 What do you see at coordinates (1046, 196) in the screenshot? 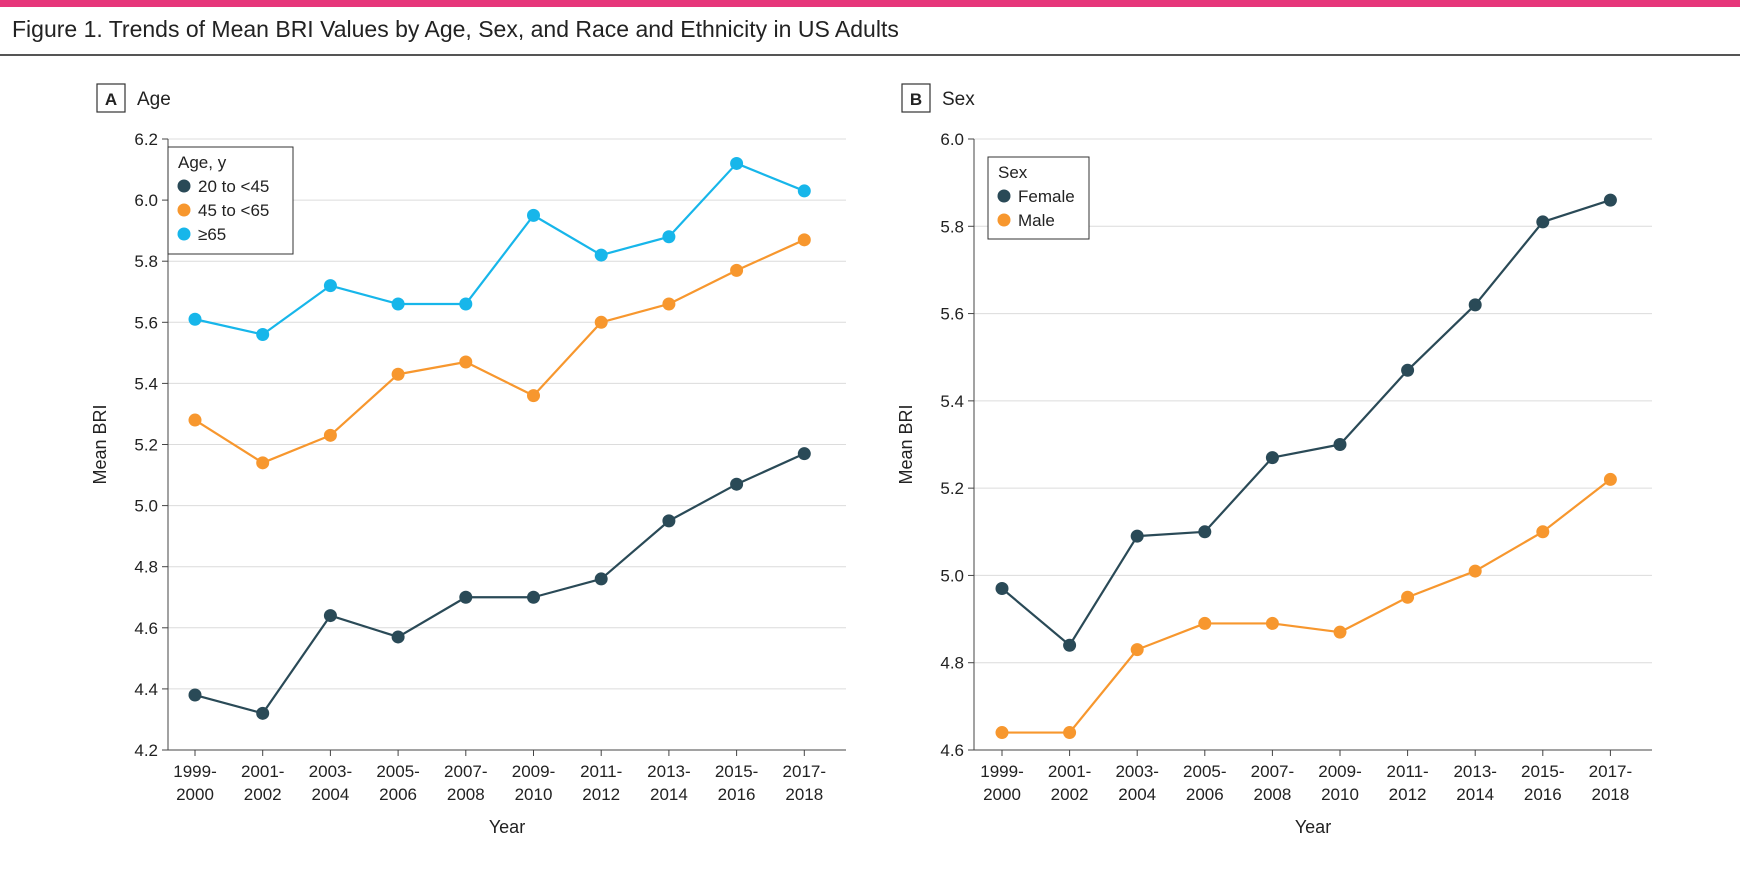
I see `legend-label: Female` at bounding box center [1046, 196].